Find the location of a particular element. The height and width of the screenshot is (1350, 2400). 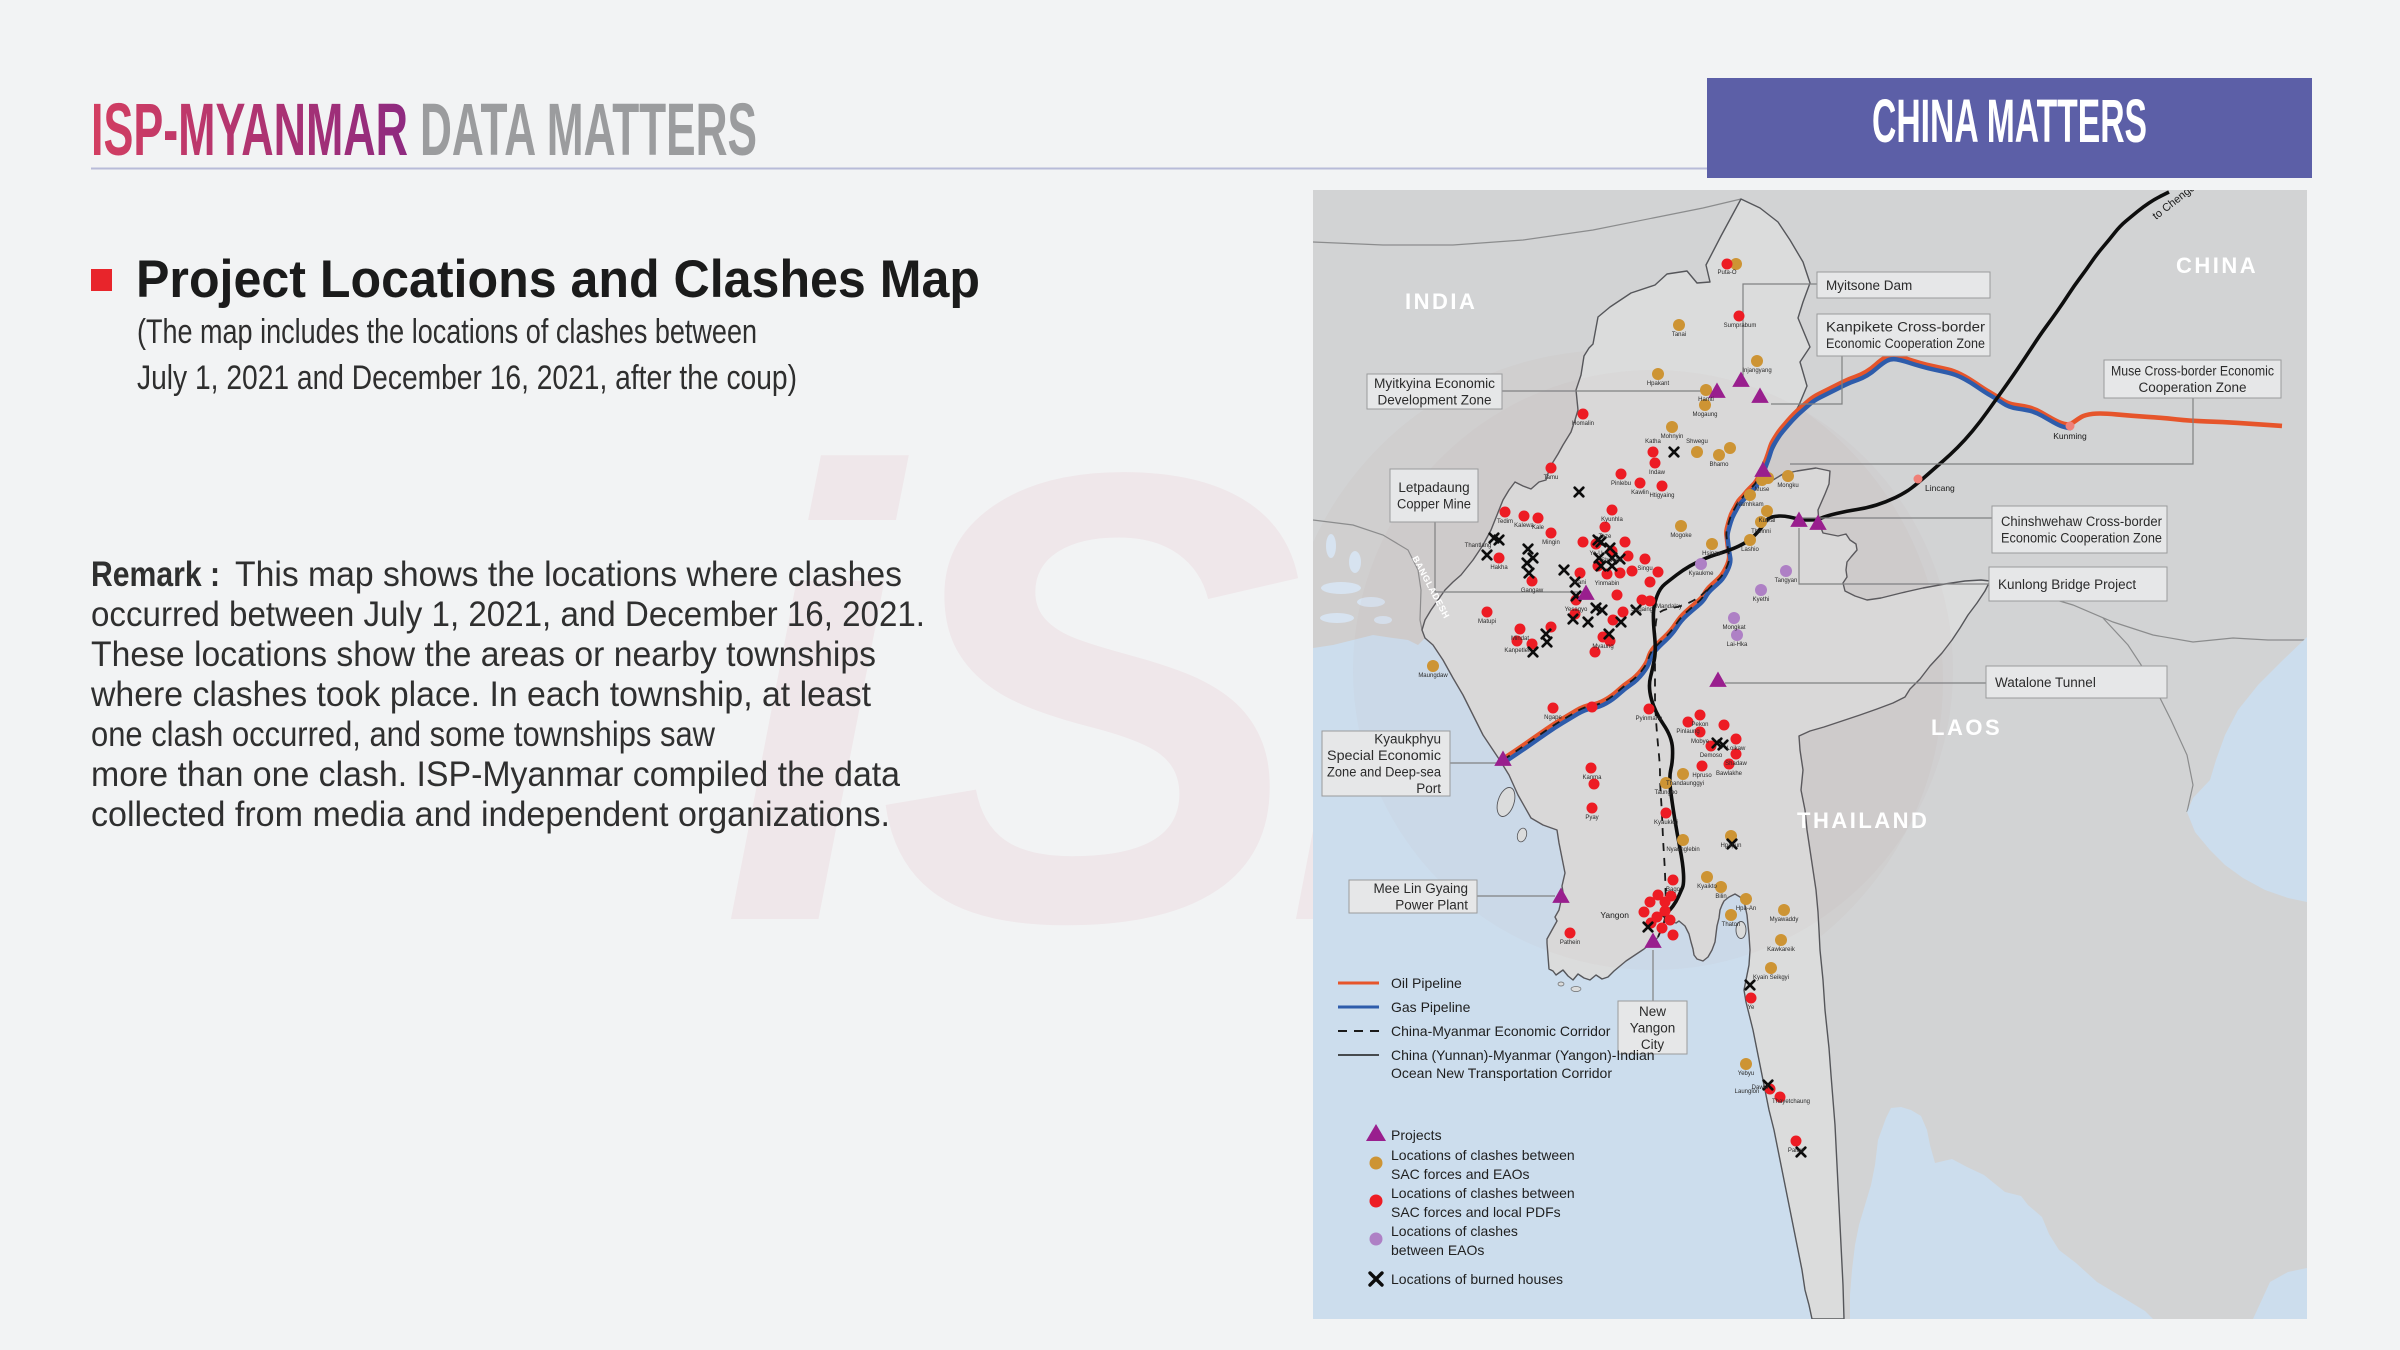

svg-text: Pyinmana is located at coordinates (1649, 719).